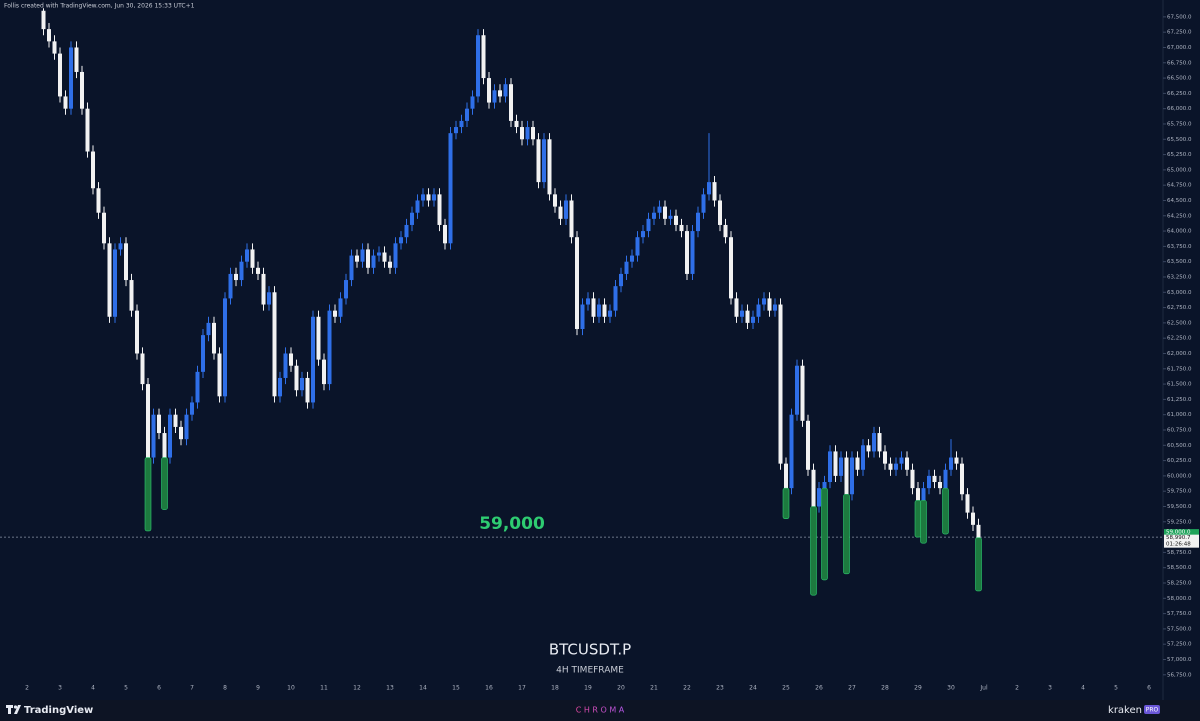 The height and width of the screenshot is (721, 1200). What do you see at coordinates (588, 688) in the screenshot?
I see `x-tick-label: 19` at bounding box center [588, 688].